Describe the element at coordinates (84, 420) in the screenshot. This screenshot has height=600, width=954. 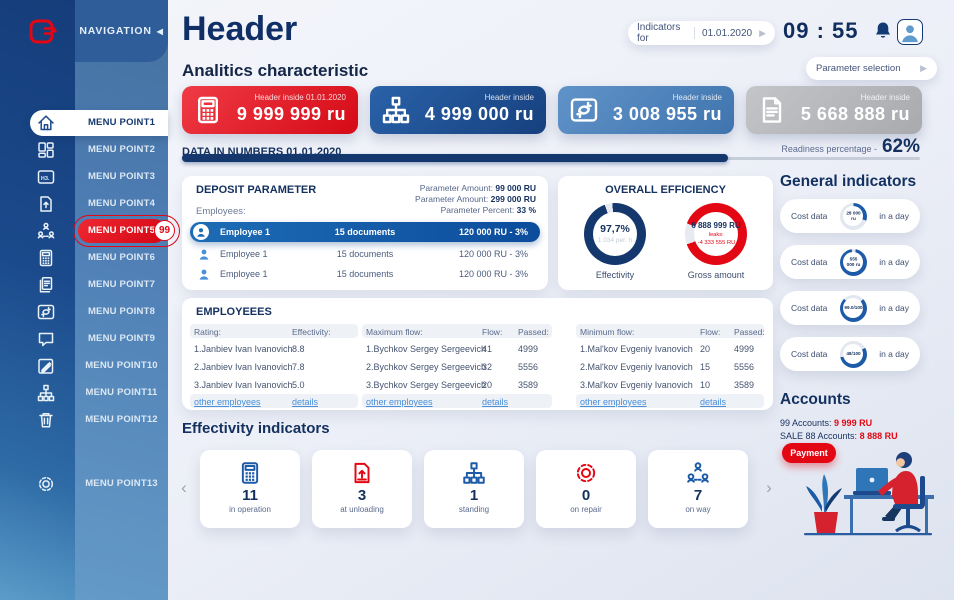
I see `sidebar-item-menu-point12: MENU POINT12` at that location.